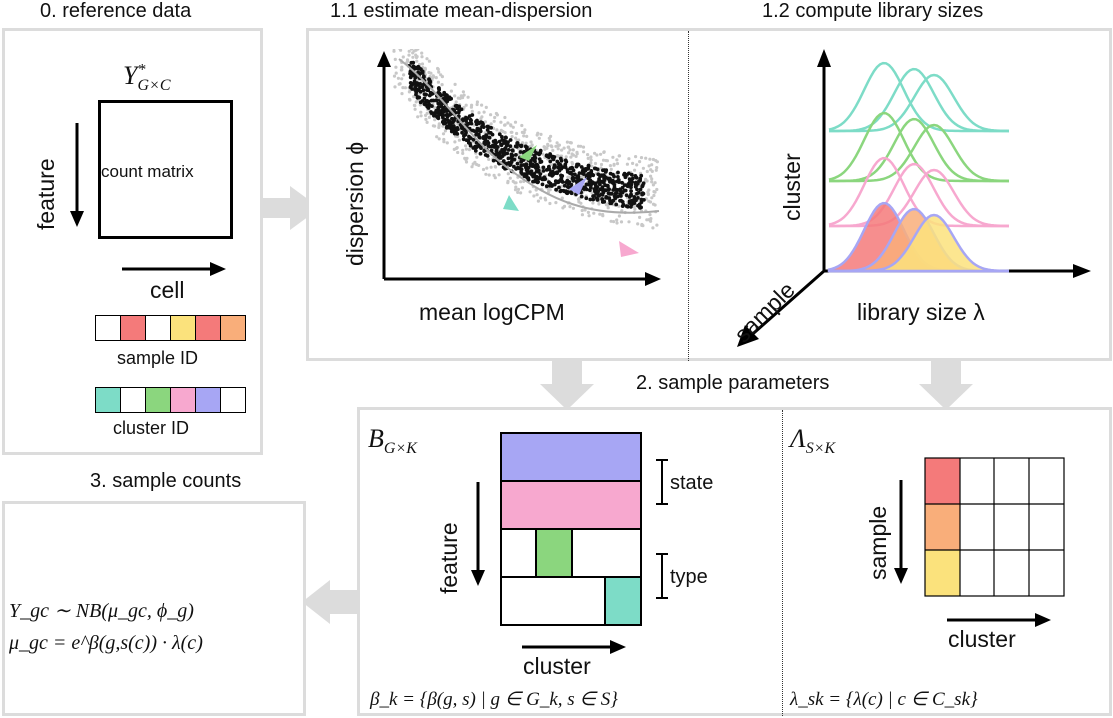 This screenshot has height=718, width=1113. Describe the element at coordinates (574, 647) in the screenshot. I see `beta-cluster-arrow` at that location.